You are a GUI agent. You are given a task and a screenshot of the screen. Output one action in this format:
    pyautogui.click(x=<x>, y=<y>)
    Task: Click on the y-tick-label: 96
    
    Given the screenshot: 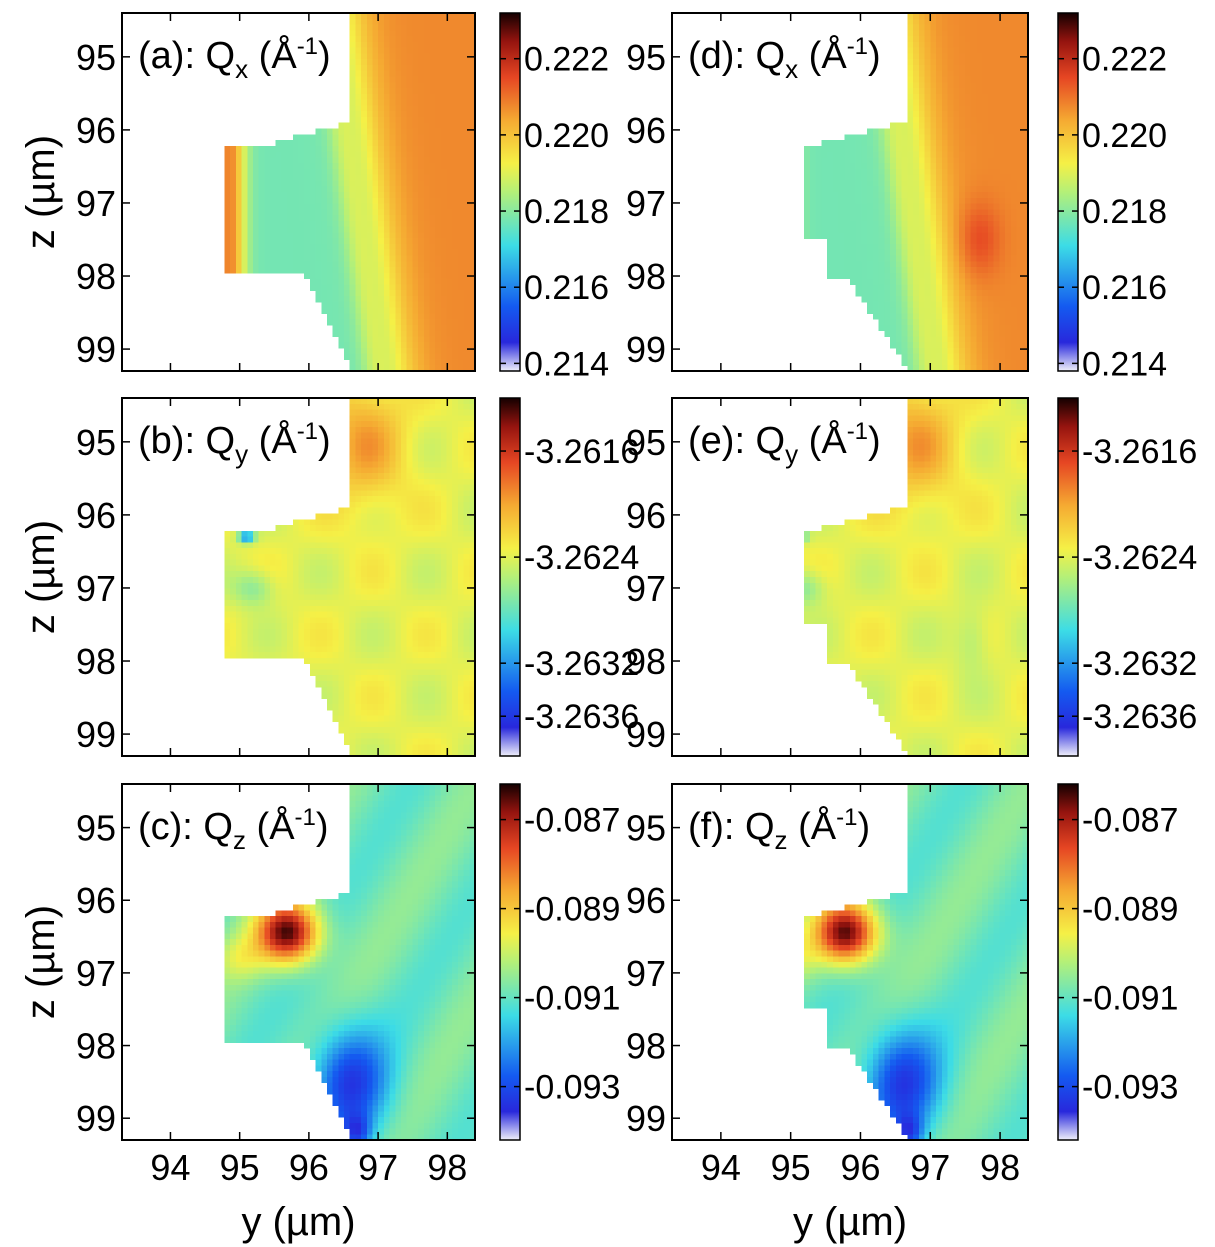 What is the action you would take?
    pyautogui.click(x=96, y=515)
    